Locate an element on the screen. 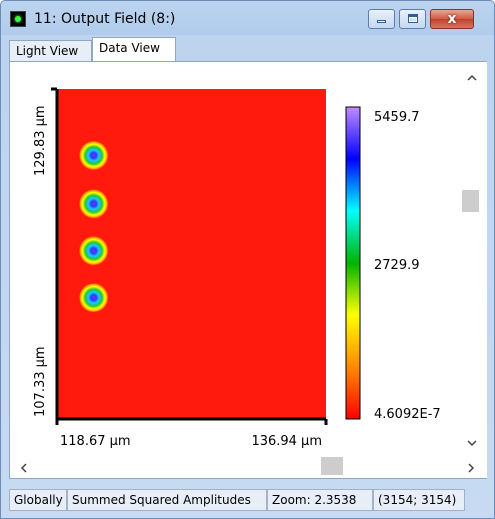 The width and height of the screenshot is (495, 519). scroll-corner is located at coordinates (474, 467).